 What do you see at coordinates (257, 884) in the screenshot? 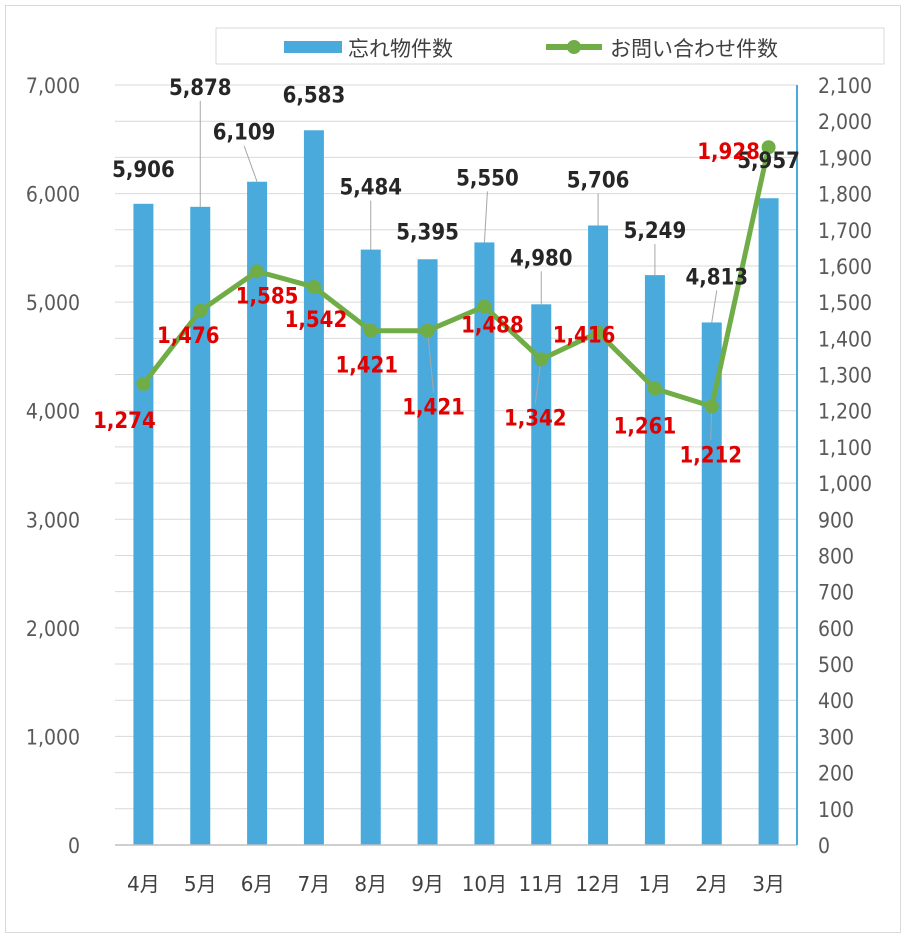
I see `x-axis-category-label: 6月` at bounding box center [257, 884].